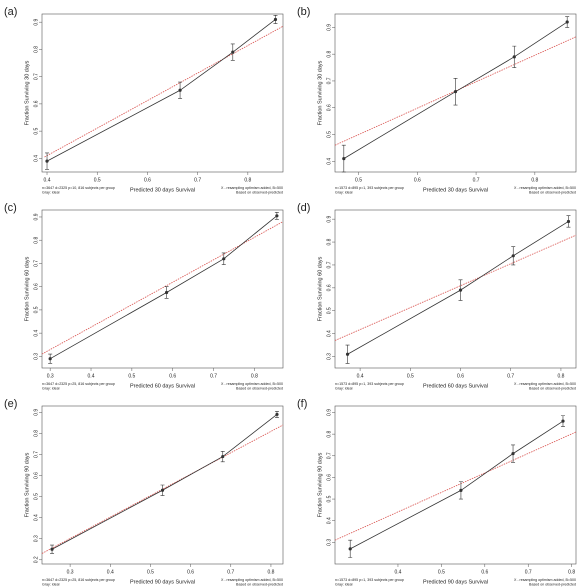 Image resolution: width=587 pixels, height=588 pixels. What do you see at coordinates (320, 484) in the screenshot?
I see `y-axis-label: Fraction Surviving 90 days` at bounding box center [320, 484].